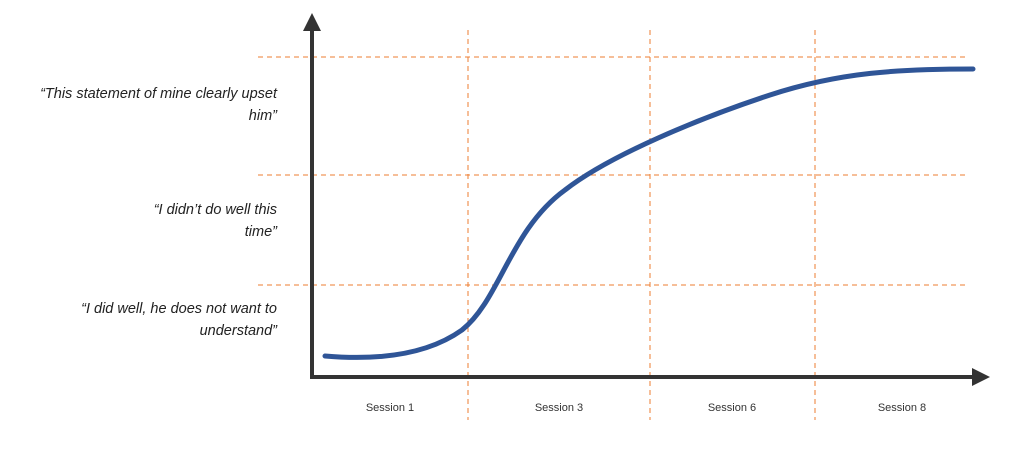 The height and width of the screenshot is (452, 1024). I want to click on y-label: time”, so click(261, 232).